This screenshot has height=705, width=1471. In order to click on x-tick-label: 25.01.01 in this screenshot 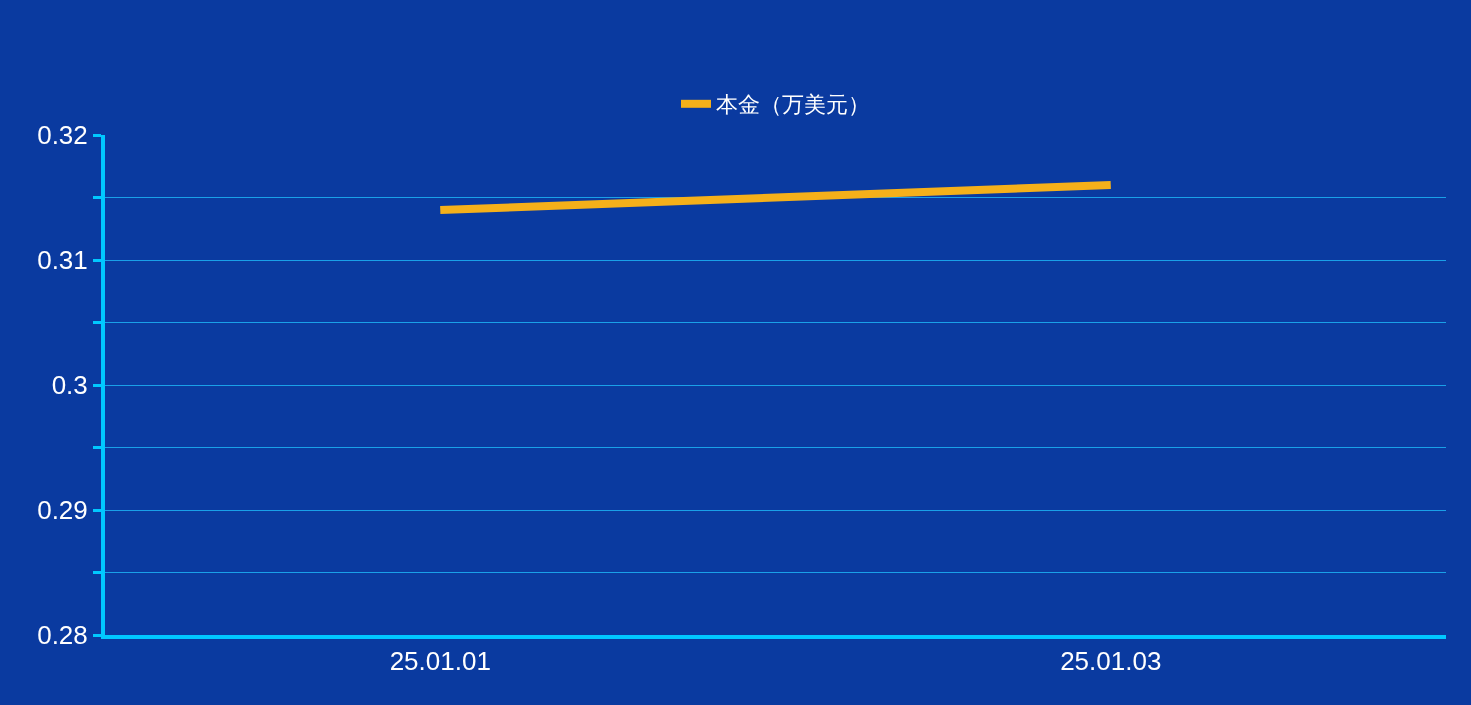, I will do `click(440, 661)`.